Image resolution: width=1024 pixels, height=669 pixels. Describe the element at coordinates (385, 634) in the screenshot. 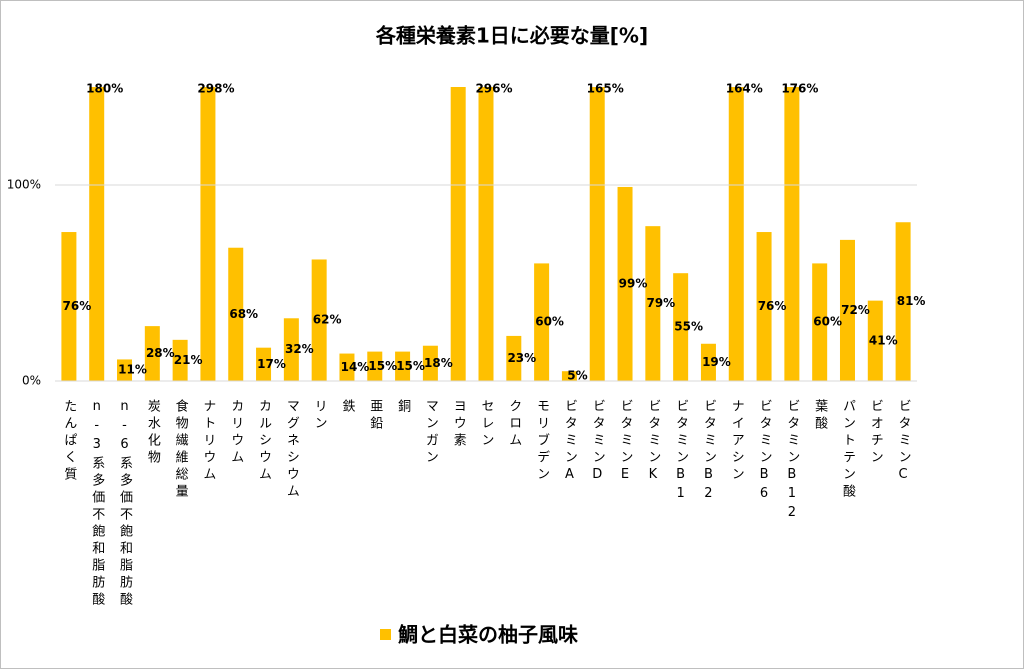

I see `legend-swatch` at that location.